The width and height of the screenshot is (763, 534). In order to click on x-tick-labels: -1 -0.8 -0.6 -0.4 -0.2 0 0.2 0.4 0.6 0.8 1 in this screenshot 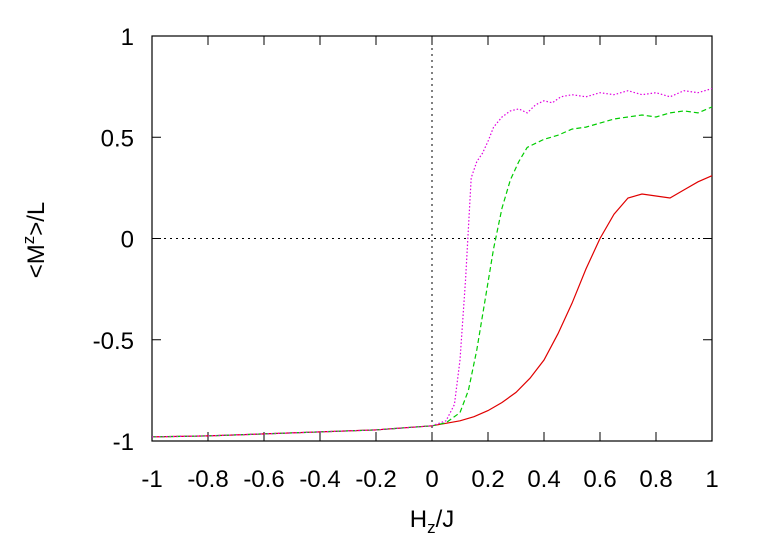, I will do `click(429, 479)`.